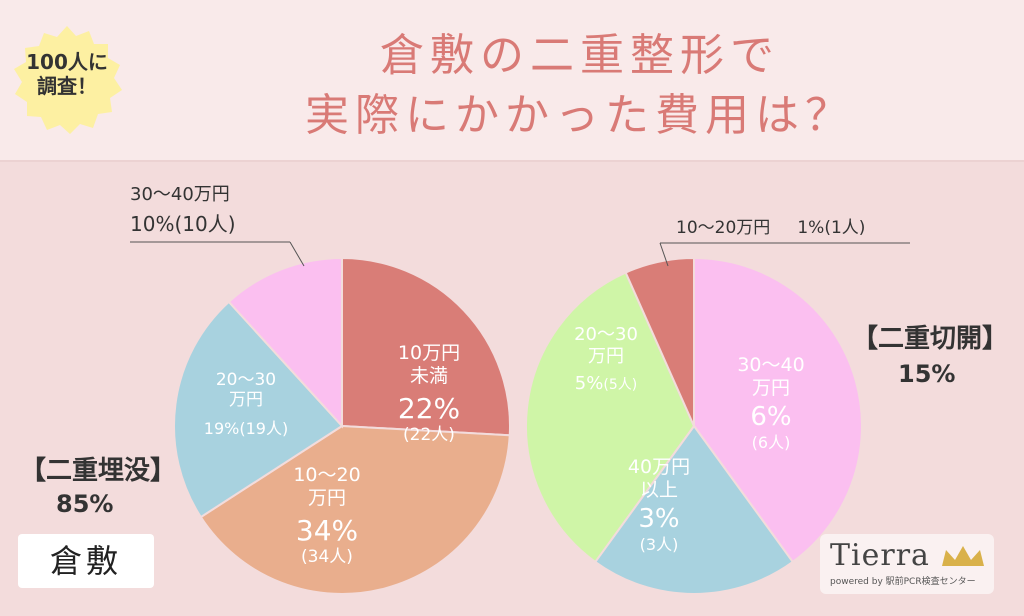 The image size is (1024, 616). I want to click on slice-count: (3人), so click(659, 544).